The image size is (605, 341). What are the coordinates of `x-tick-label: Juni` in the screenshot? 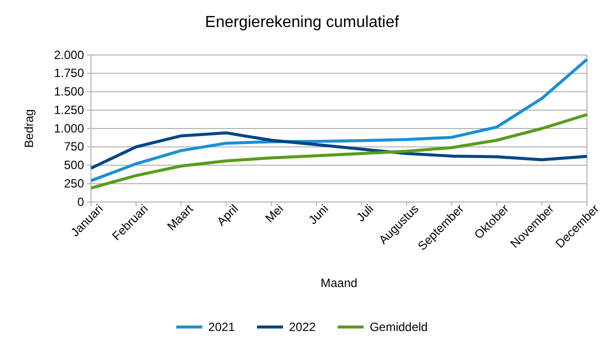 It's located at (319, 215).